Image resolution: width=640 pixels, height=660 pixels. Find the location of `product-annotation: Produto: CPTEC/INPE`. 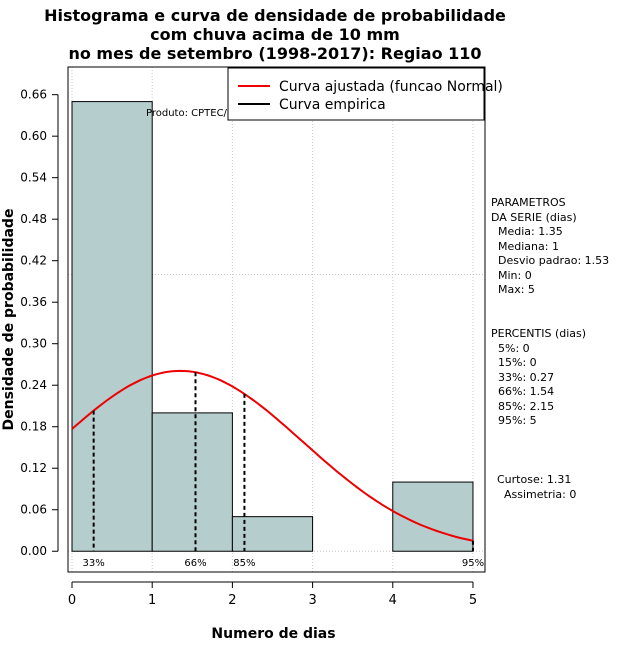

product-annotation: Produto: CPTEC/INPE is located at coordinates (198, 113).